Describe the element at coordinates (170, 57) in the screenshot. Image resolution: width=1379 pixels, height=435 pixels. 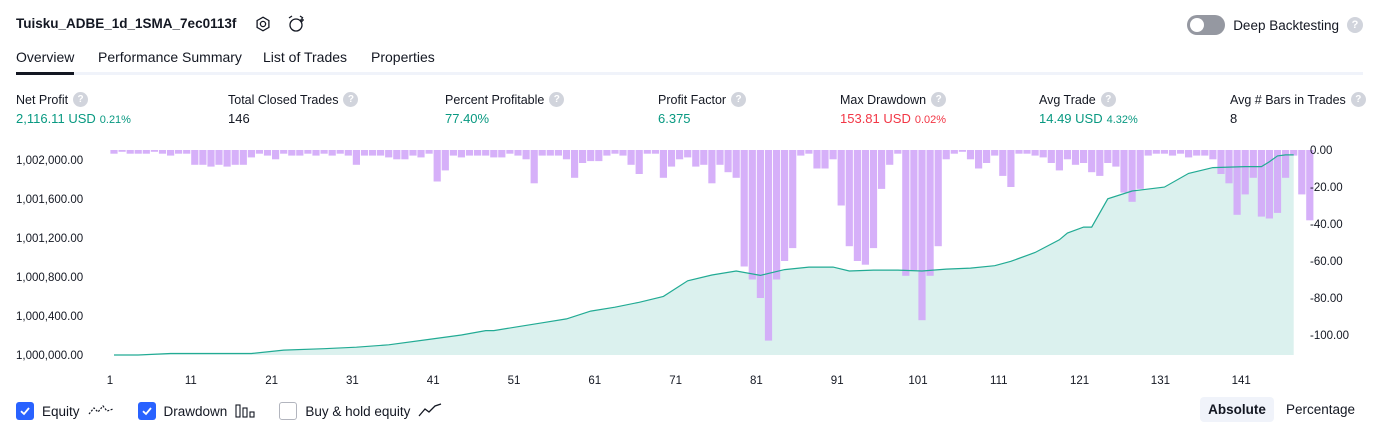
I see `tab-performance-summary: Performance Summary` at that location.